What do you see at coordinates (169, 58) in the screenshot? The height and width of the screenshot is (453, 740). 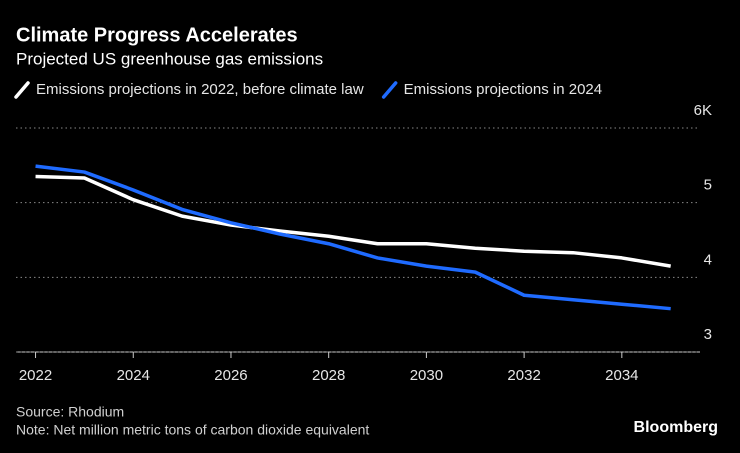 I see `chart-subtitle: Projected US greenhouse gas emissions` at bounding box center [169, 58].